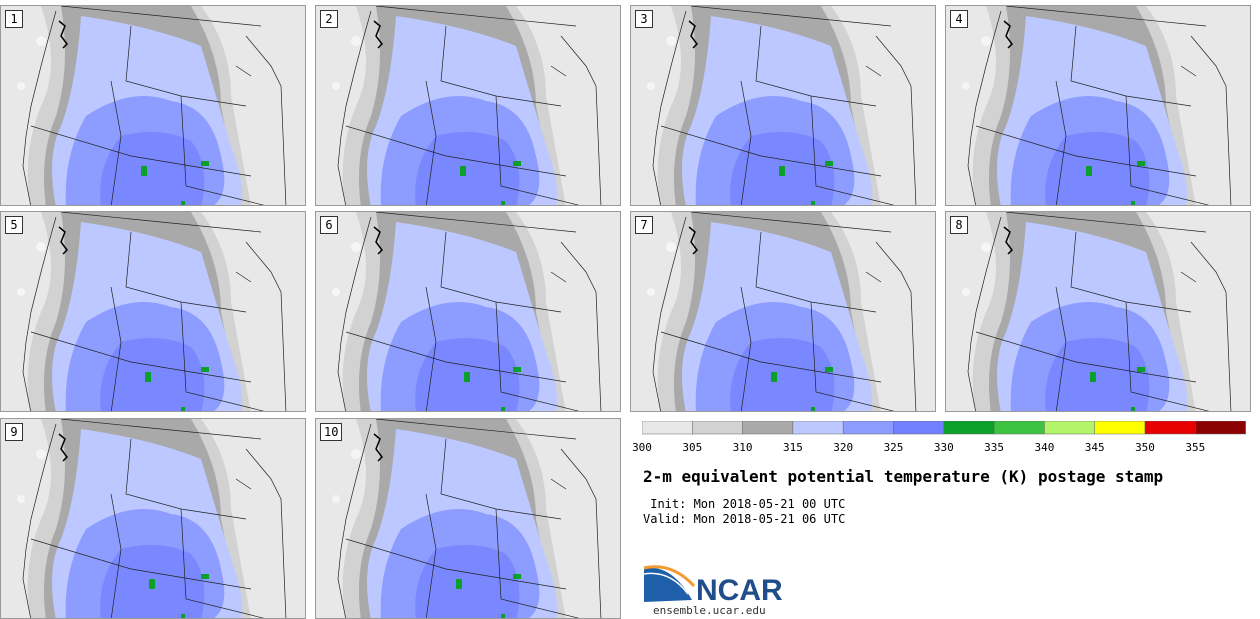  Describe the element at coordinates (668, 584) in the screenshot. I see `logo-swoosh-icon` at that location.